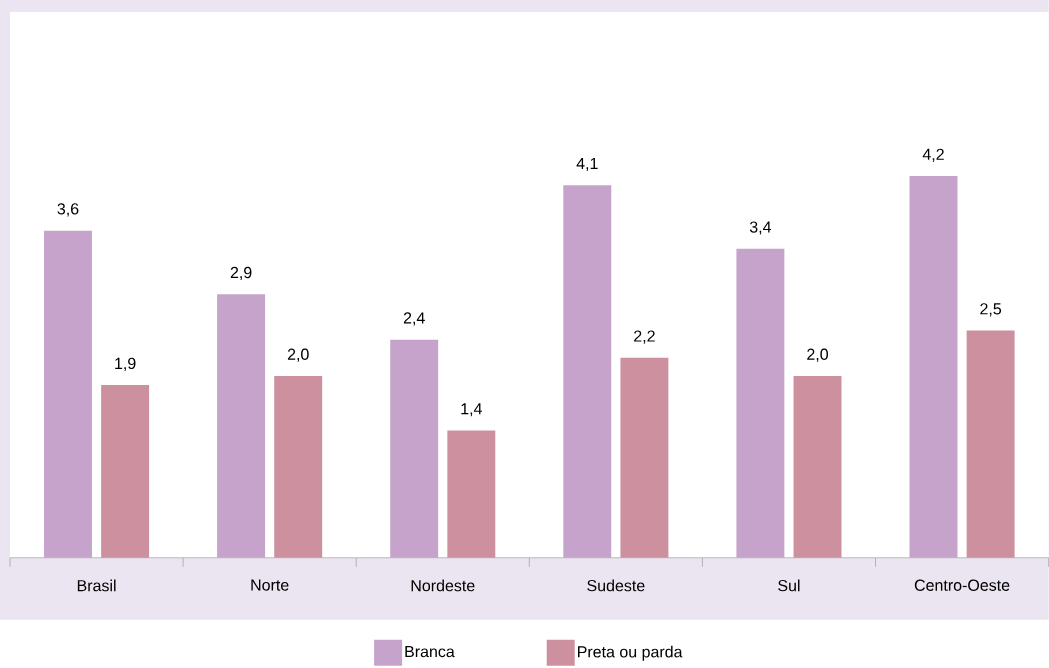 This screenshot has width=1049, height=668. Describe the element at coordinates (68, 210) in the screenshot. I see `data-label: 3,6` at that location.